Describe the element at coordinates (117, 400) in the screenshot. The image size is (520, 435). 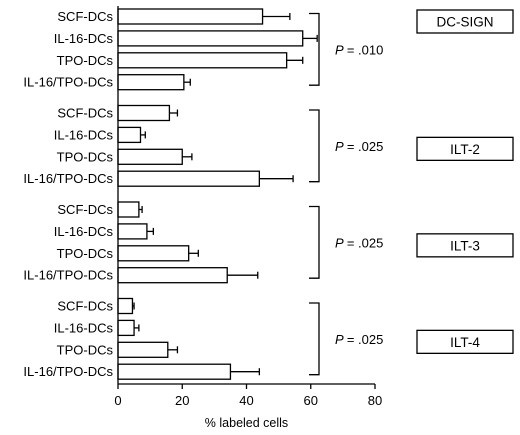
I see `x-tick-label: 0` at that location.